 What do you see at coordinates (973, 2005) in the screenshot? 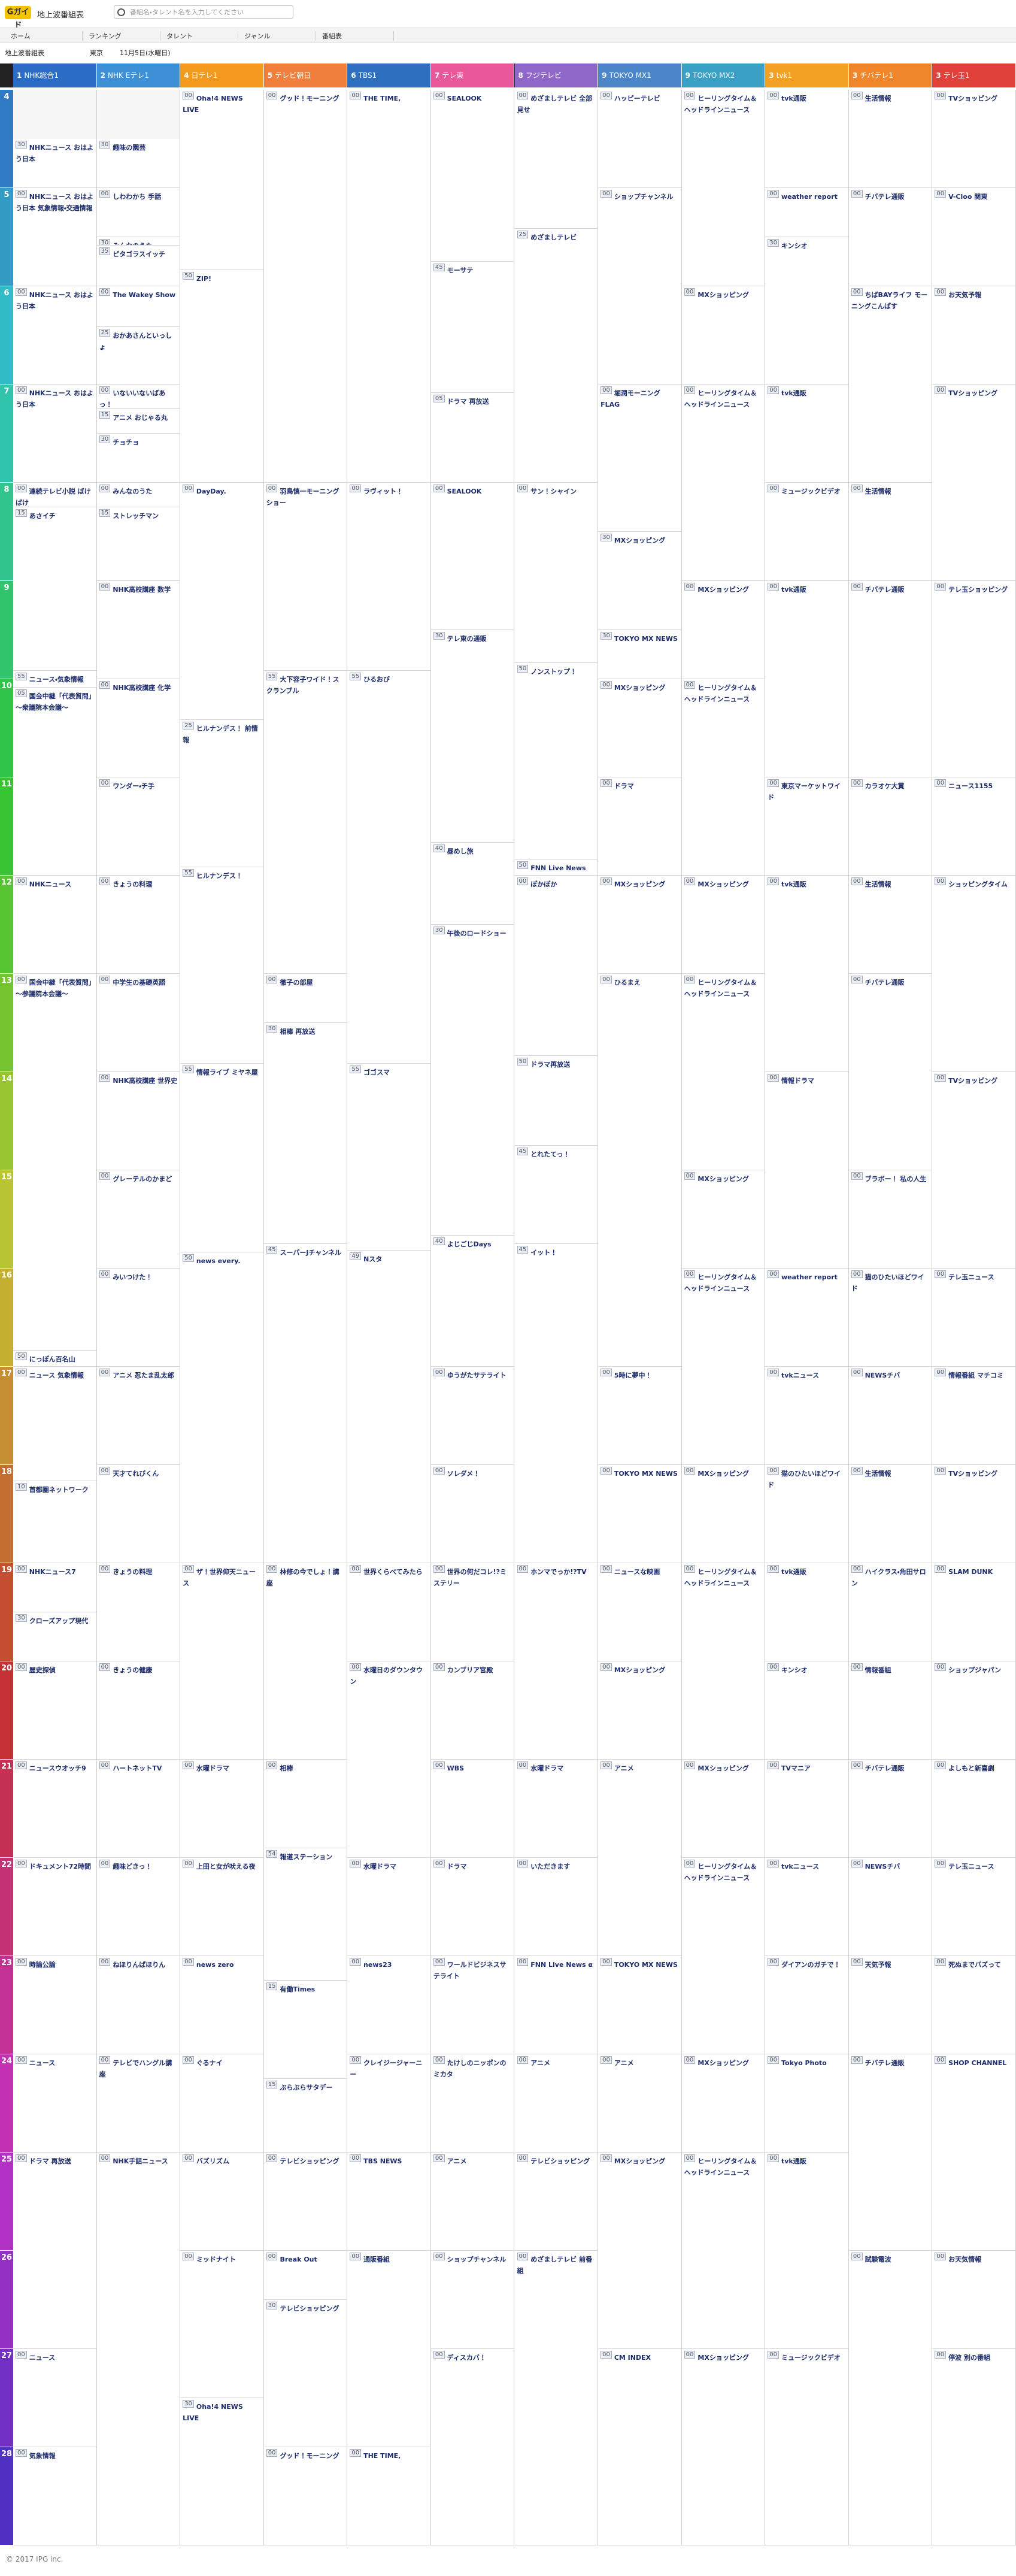
I see `program-cell: 00 死ぬまでバズって` at bounding box center [973, 2005].